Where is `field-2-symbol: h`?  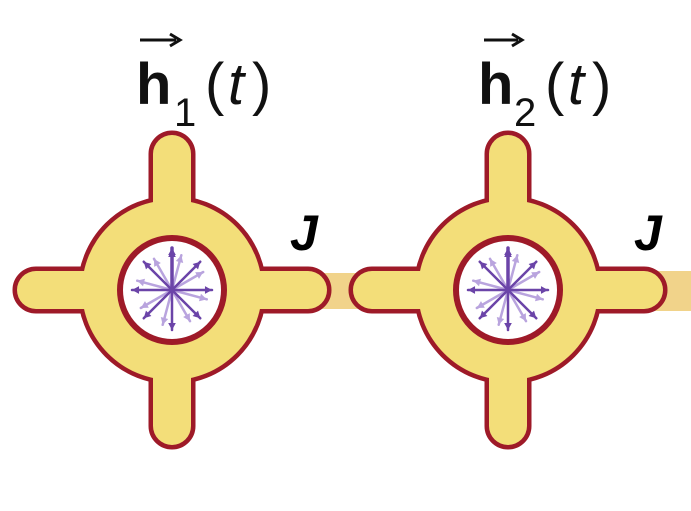
field-2-symbol: h is located at coordinates (495, 84).